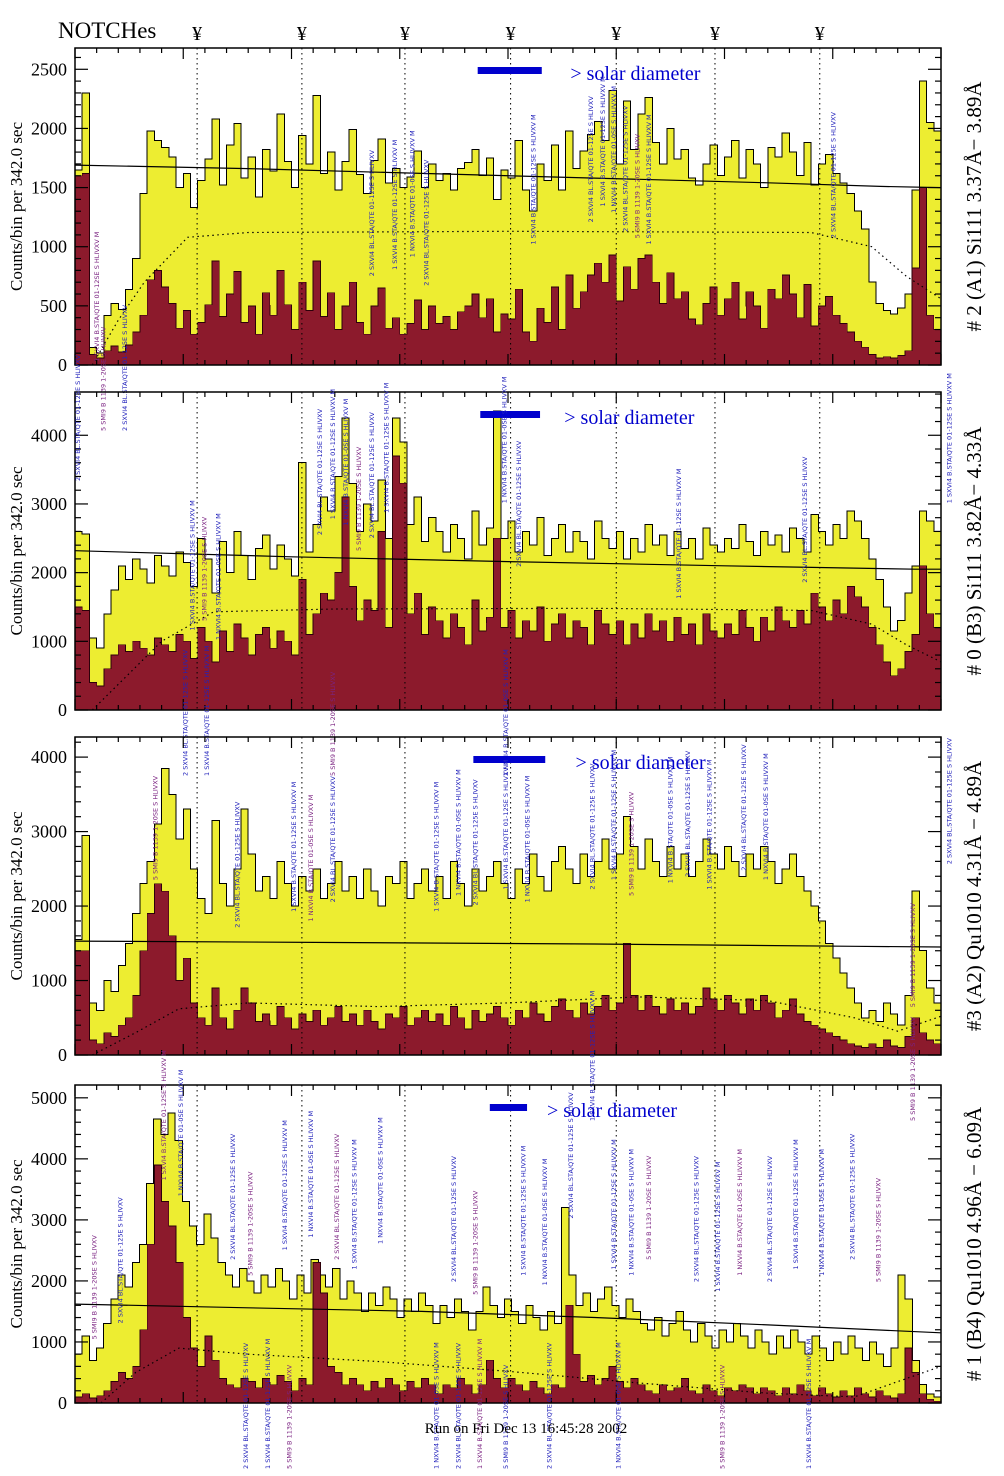 The height and width of the screenshot is (1476, 1004). Describe the element at coordinates (974, 551) in the screenshot. I see `panel-right-label: # 0 (B3) Si111 3.82Å− 4.33Å` at that location.